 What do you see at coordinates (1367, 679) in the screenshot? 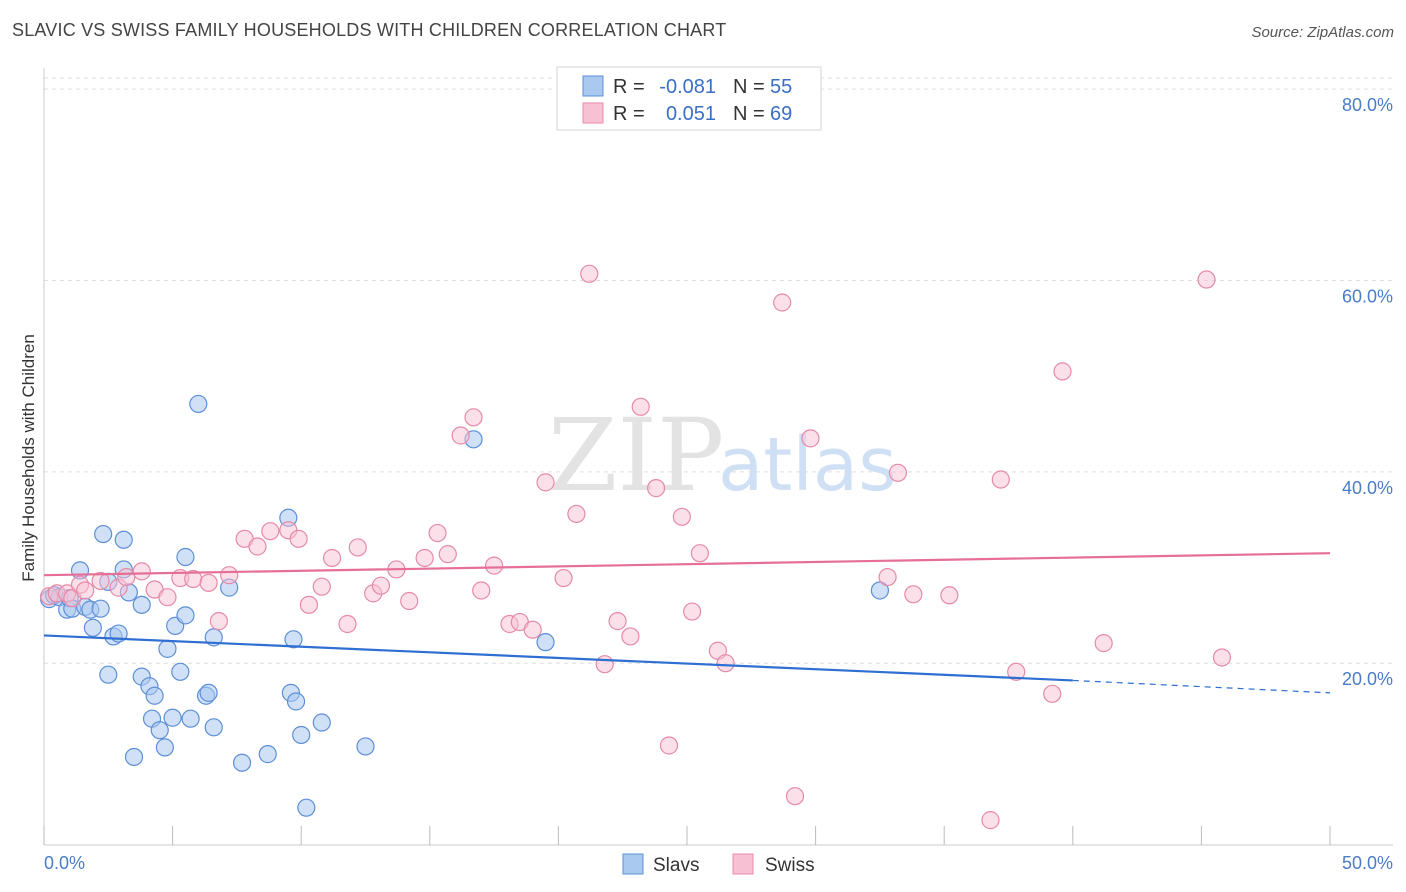
I see `y-tick-label: 20.0%` at bounding box center [1367, 679].